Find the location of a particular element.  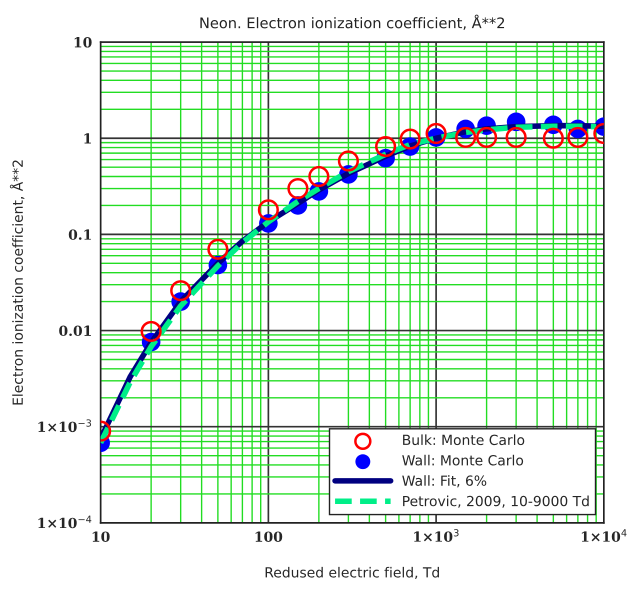

y-tick-label: 1×10$^{−3}$ is located at coordinates (65, 425).